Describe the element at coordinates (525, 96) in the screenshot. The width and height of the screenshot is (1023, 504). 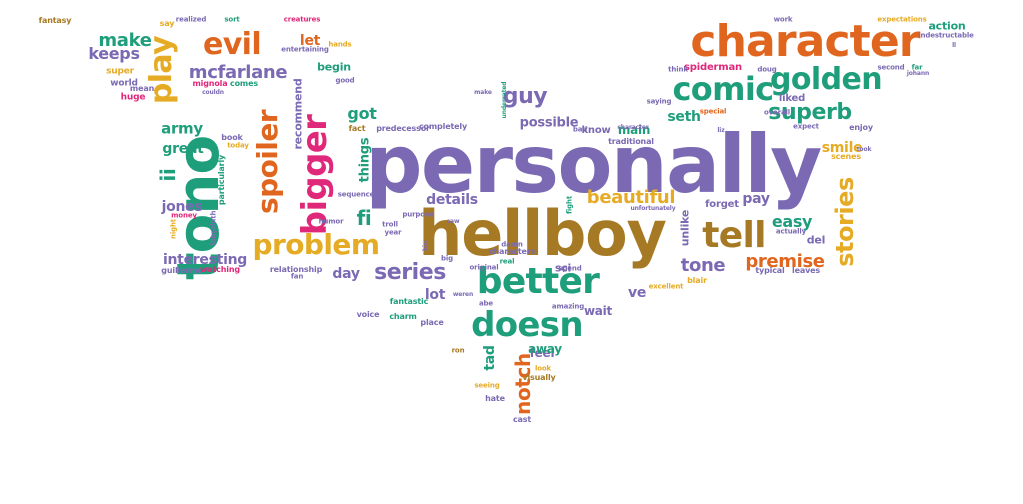
I see `word-guy: guy` at that location.